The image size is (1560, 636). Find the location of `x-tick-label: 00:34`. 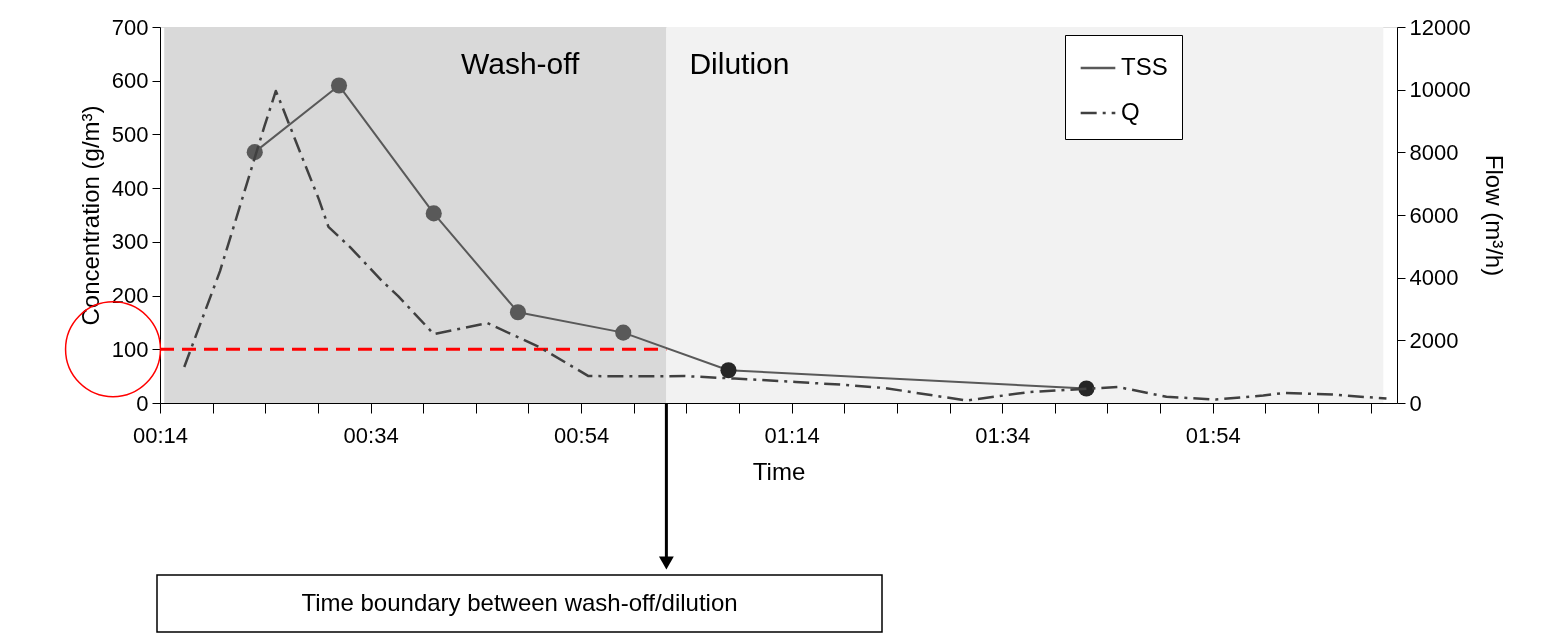

x-tick-label: 00:34 is located at coordinates (371, 435).